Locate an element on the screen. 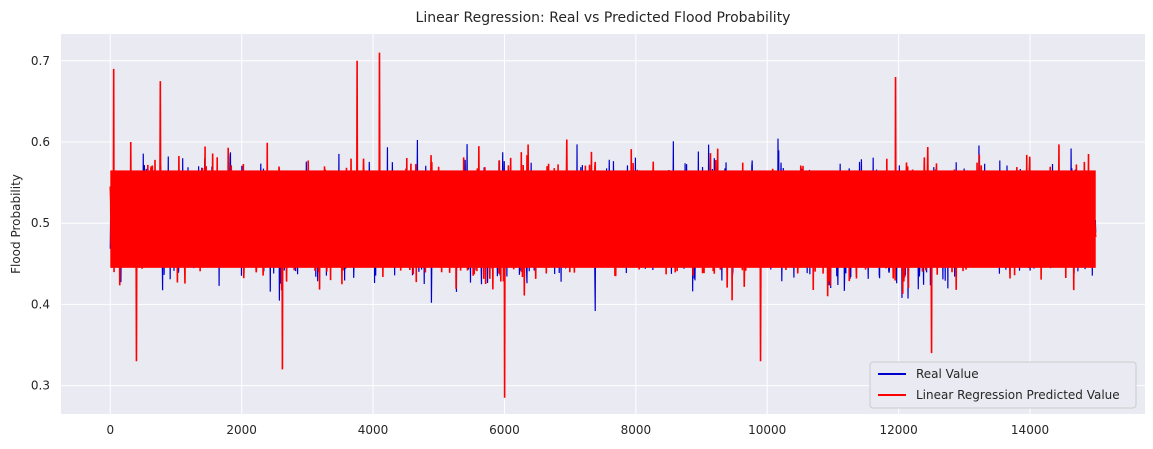 This screenshot has height=449, width=1153. y-tick-label: 0.5 is located at coordinates (40, 223).